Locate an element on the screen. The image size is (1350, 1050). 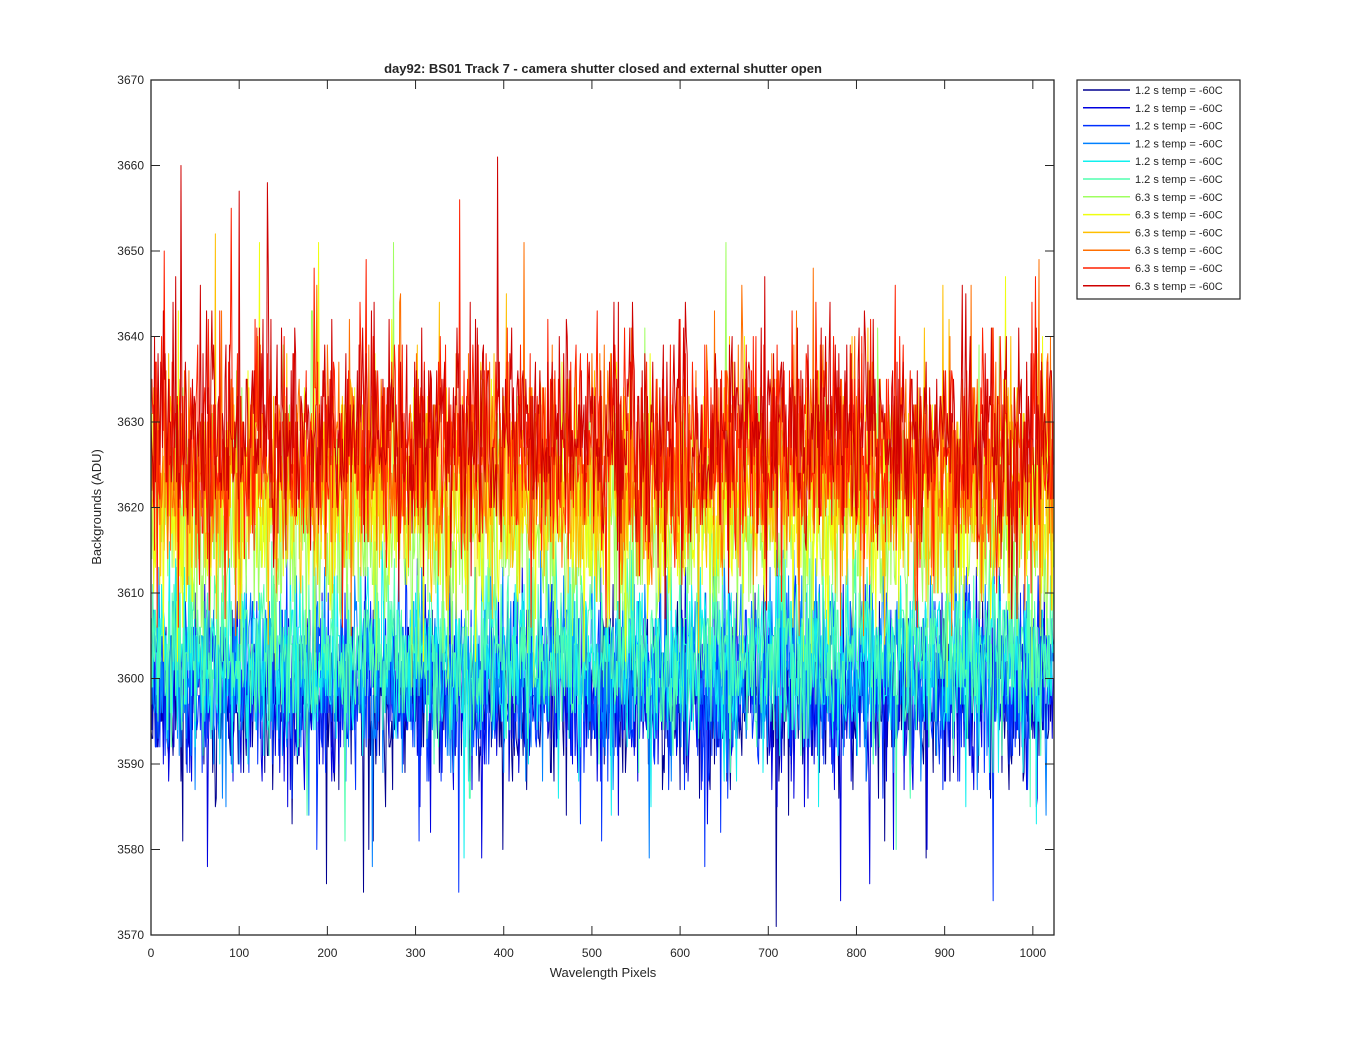
y-tick-label: 3580 is located at coordinates (130, 850).